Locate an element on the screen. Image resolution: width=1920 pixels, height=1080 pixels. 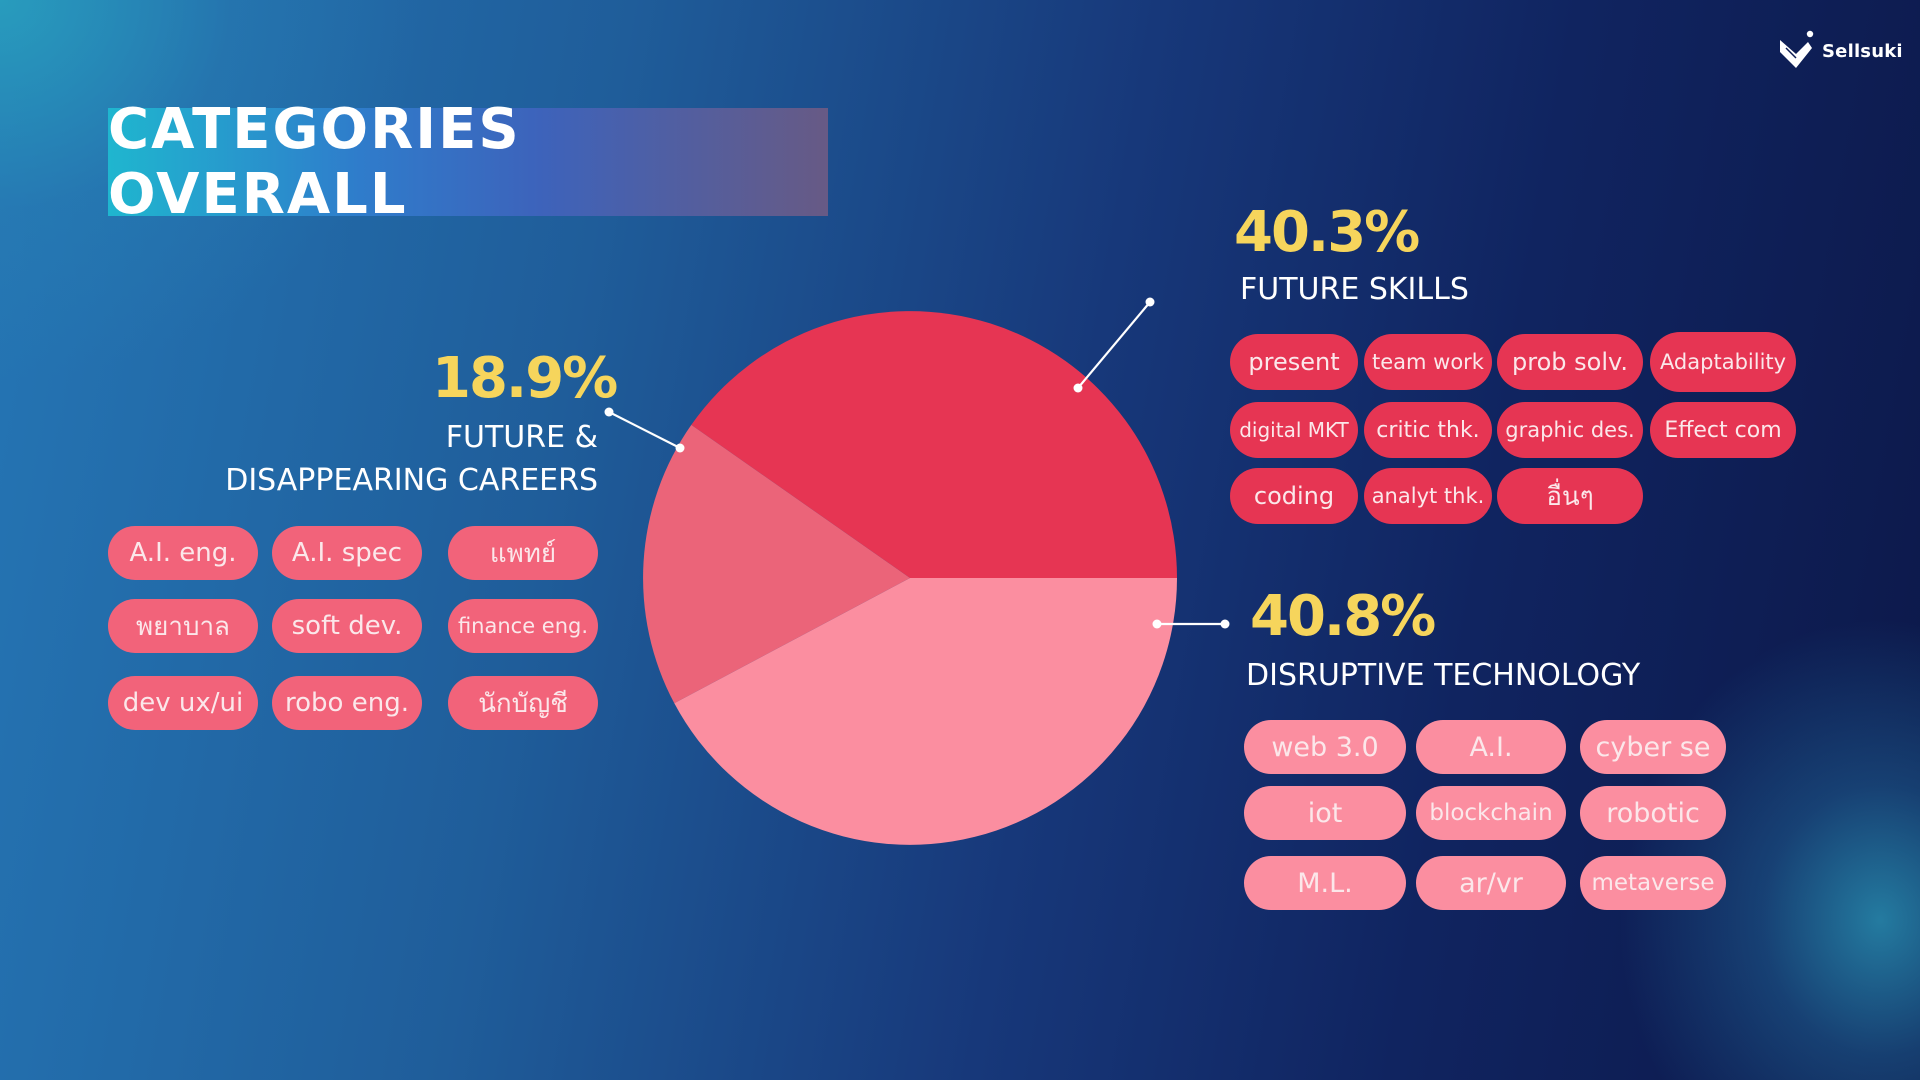
brand-name: Sellsuki is located at coordinates (1862, 51).